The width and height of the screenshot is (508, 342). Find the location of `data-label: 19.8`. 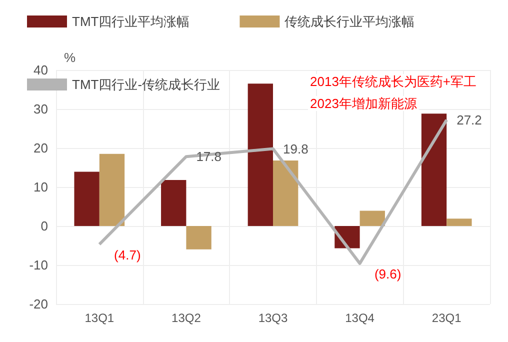

data-label: 19.8 is located at coordinates (295, 148).